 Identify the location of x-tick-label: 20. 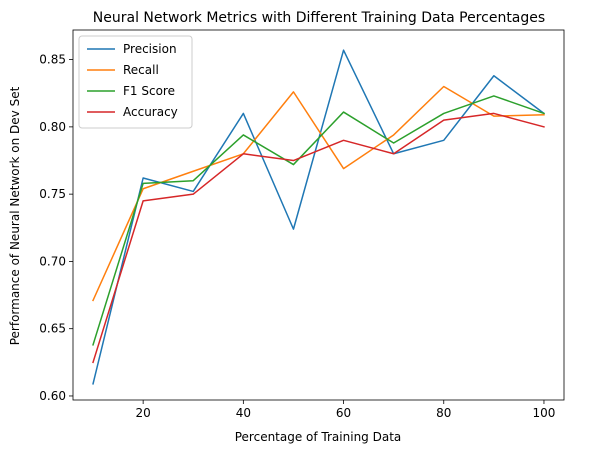
(143, 413).